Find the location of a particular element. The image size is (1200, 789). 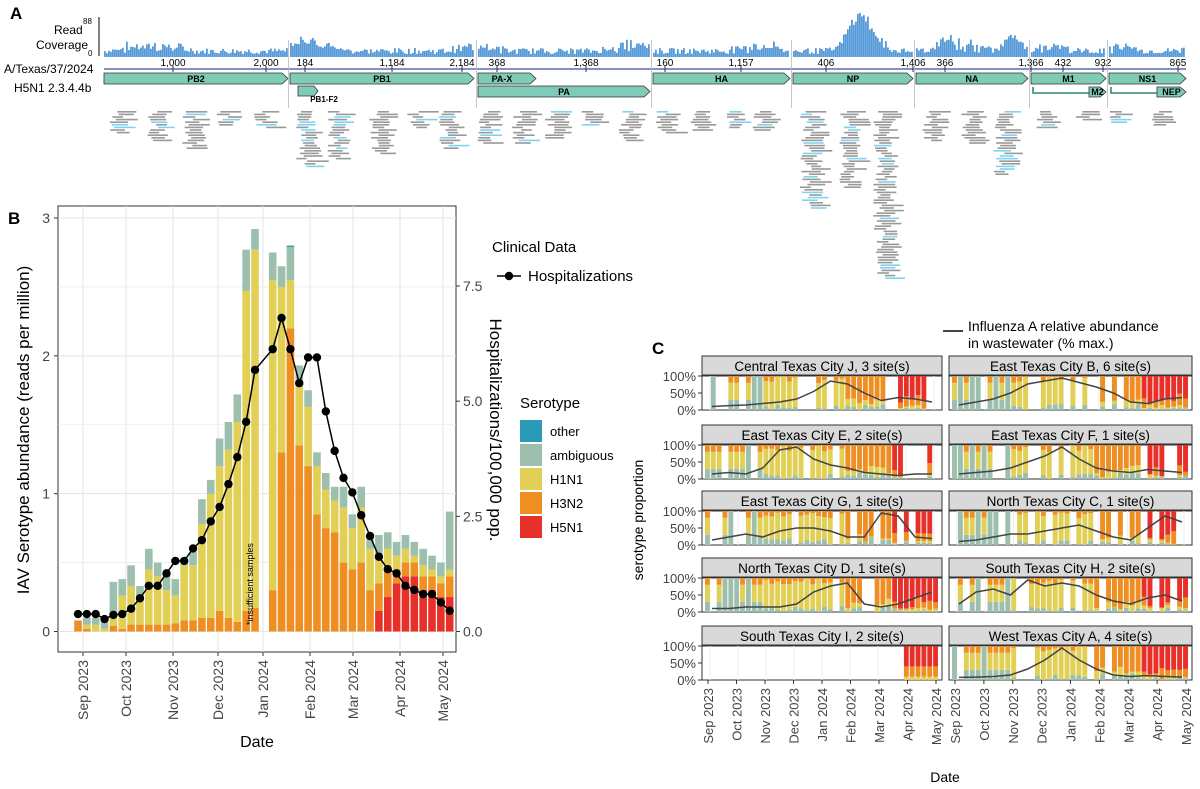

position-tick-label: 2,000 is located at coordinates (265, 63).